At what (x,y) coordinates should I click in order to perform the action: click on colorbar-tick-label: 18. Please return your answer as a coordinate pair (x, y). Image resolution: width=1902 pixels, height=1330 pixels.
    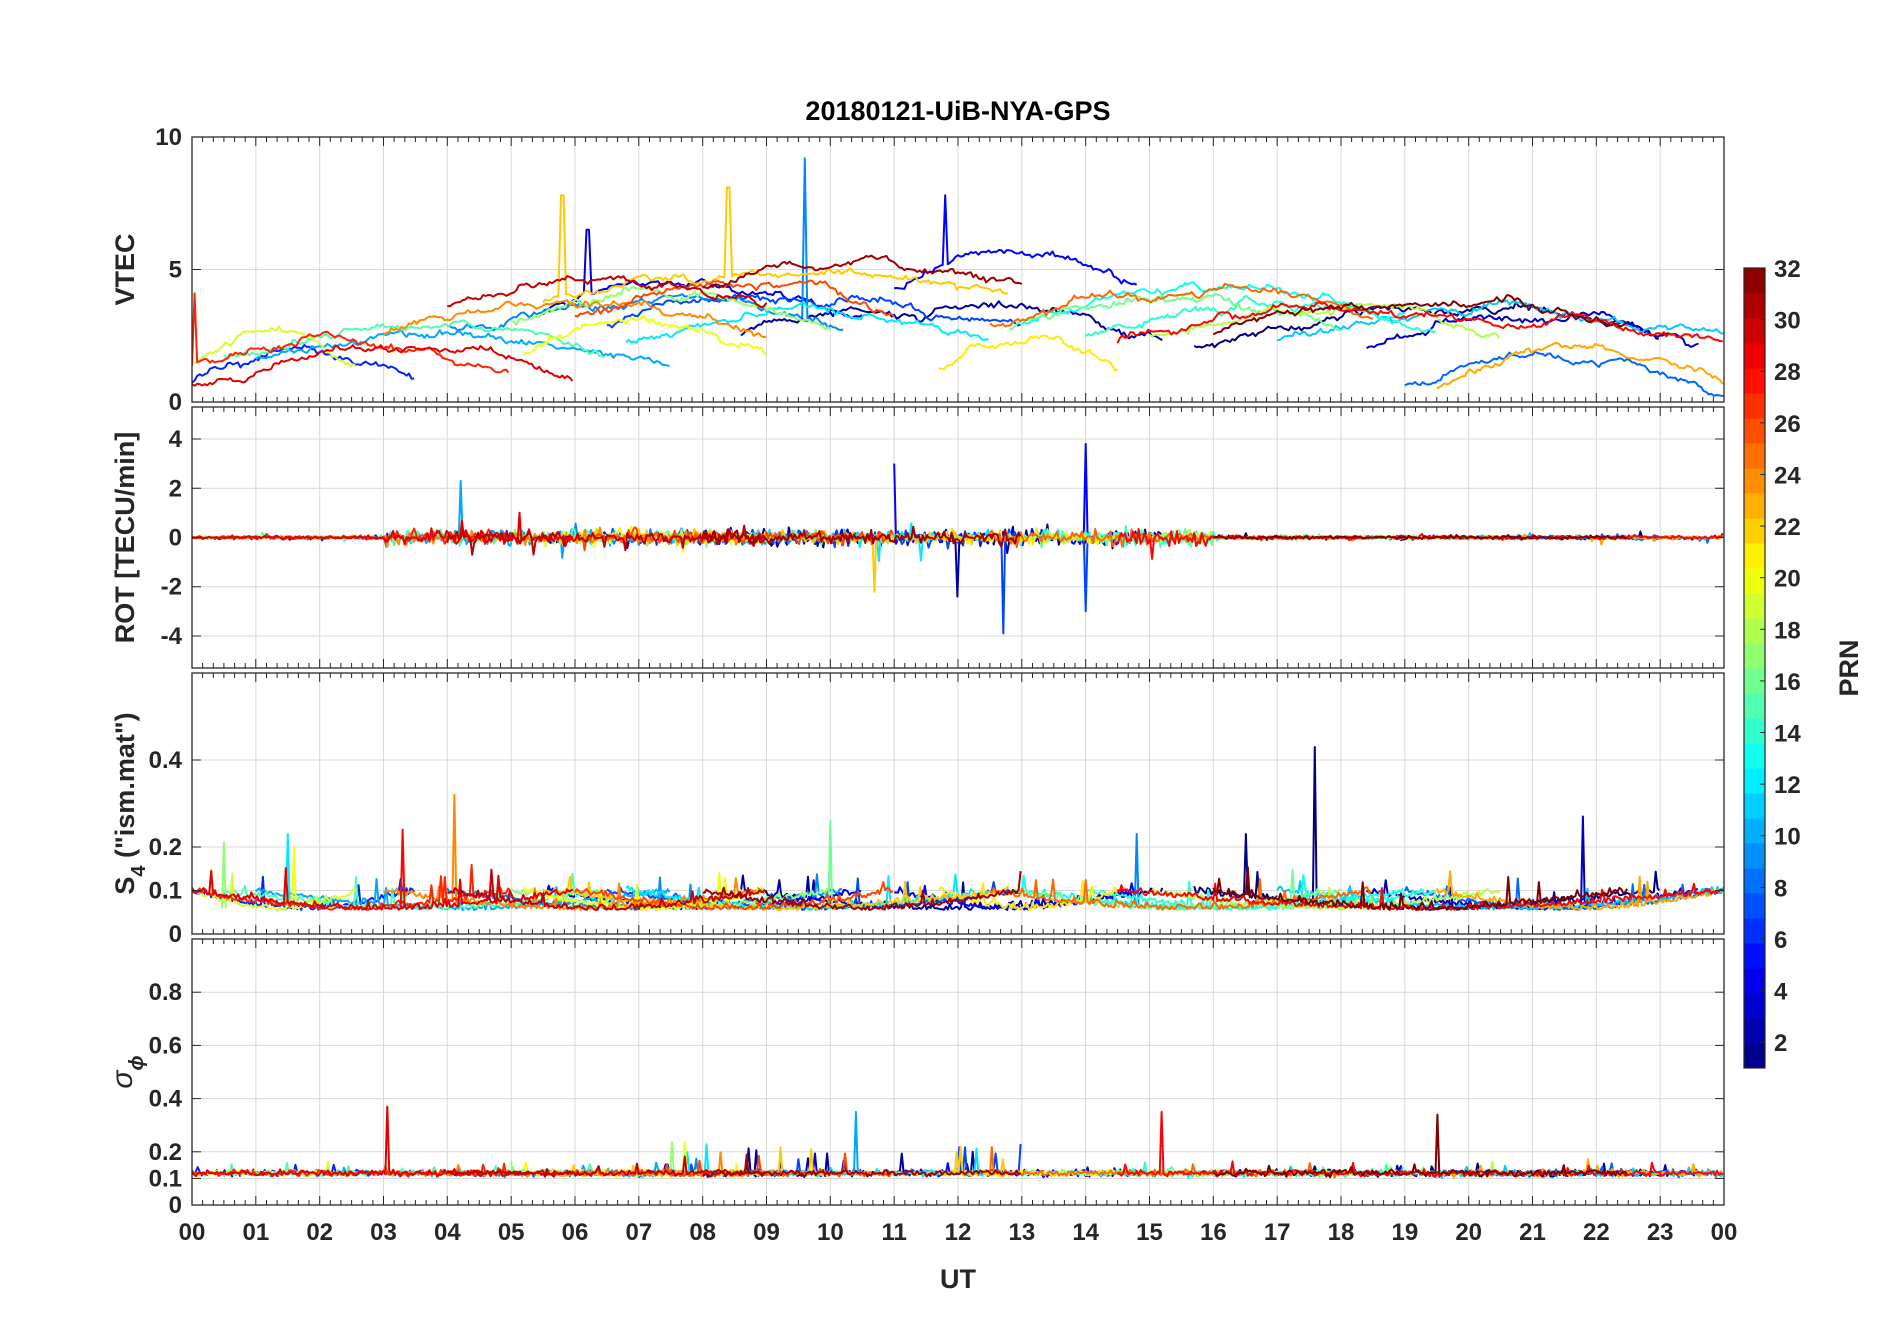
    Looking at the image, I should click on (1787, 630).